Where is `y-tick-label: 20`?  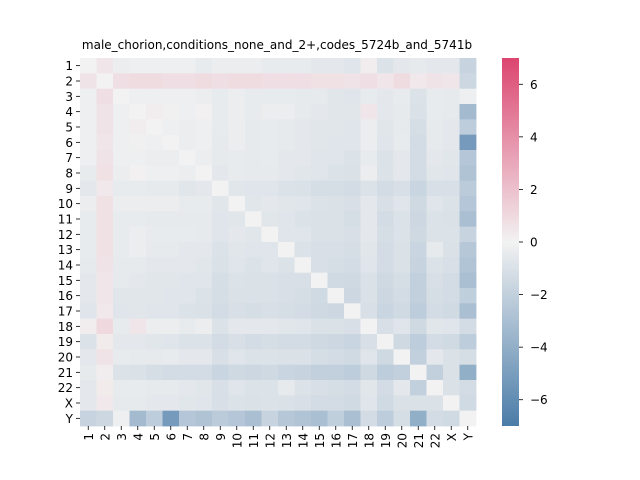
y-tick-label: 20 is located at coordinates (65, 358).